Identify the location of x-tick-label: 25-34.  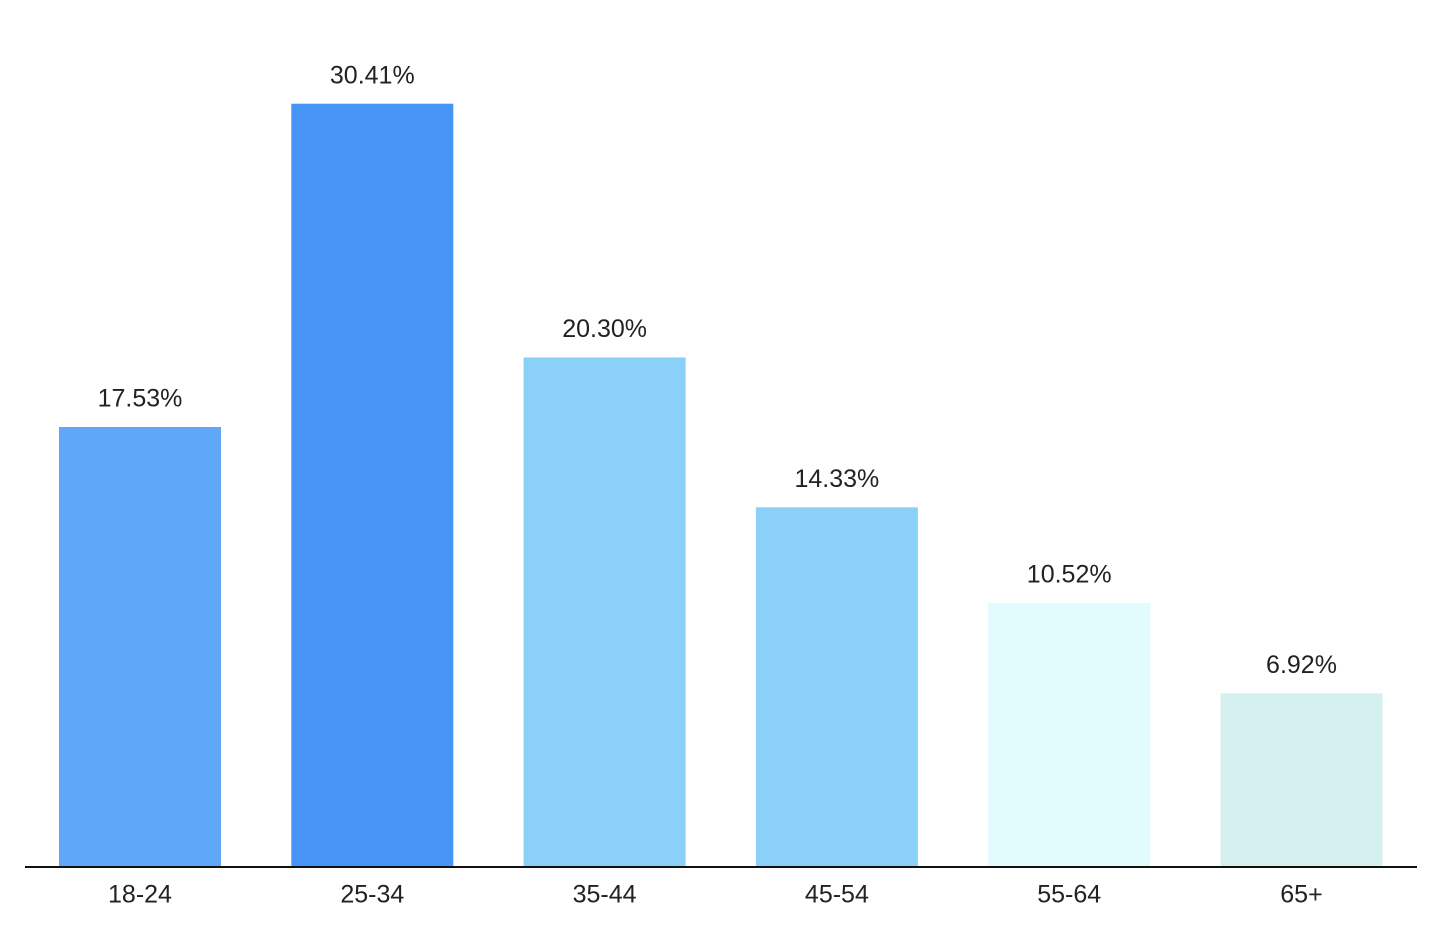
(372, 895).